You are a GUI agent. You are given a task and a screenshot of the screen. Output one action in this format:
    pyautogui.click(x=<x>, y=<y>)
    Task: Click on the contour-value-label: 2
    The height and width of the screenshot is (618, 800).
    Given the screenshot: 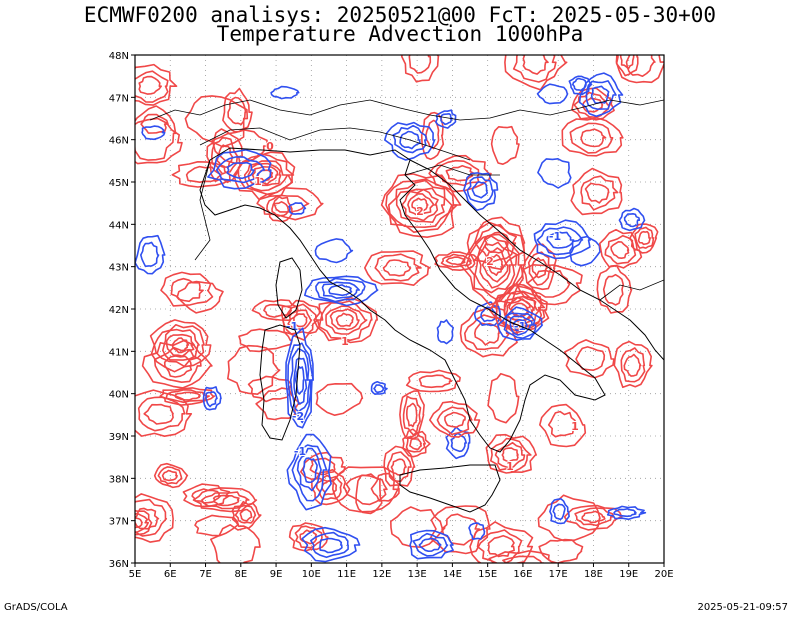 What is the action you would take?
    pyautogui.click(x=420, y=211)
    